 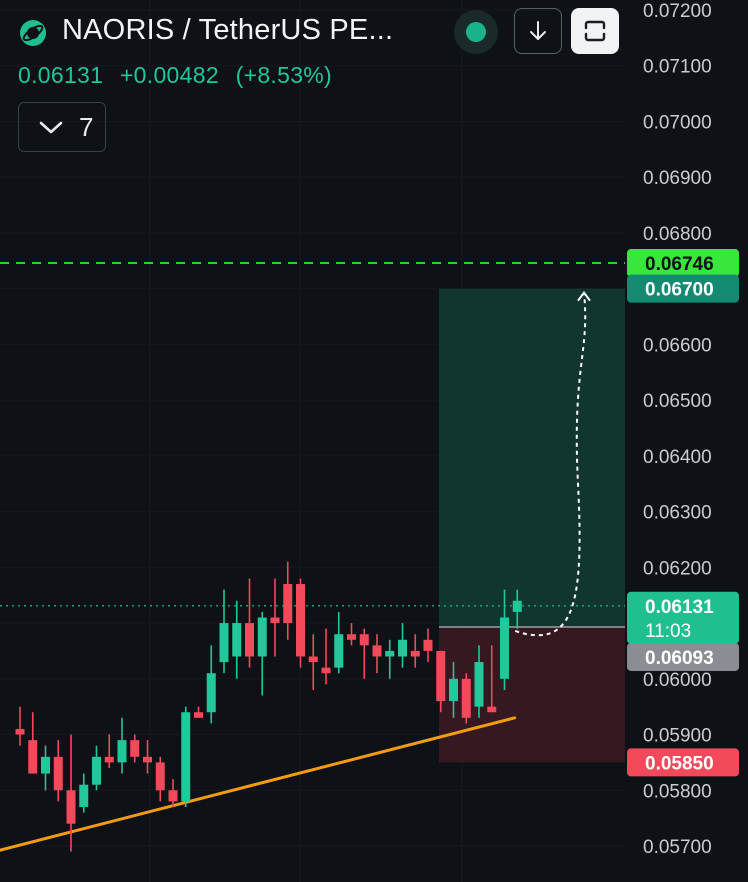 I want to click on current-price-tag: 0.06131 11:03, so click(x=683, y=617).